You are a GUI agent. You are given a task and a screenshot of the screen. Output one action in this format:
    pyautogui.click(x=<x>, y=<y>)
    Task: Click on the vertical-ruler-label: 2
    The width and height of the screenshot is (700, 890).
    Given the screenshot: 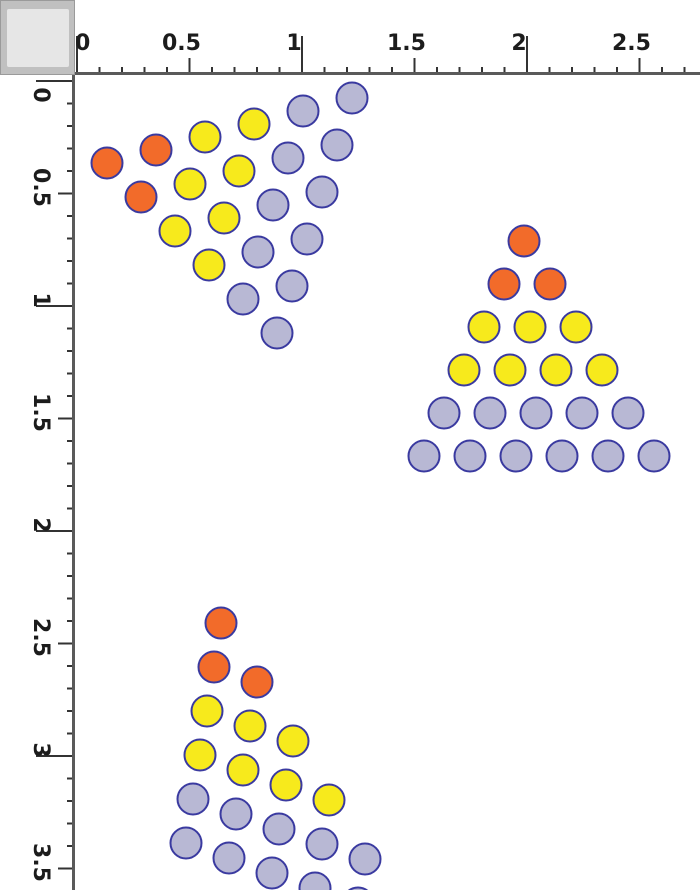 What is the action you would take?
    pyautogui.click(x=40, y=524)
    